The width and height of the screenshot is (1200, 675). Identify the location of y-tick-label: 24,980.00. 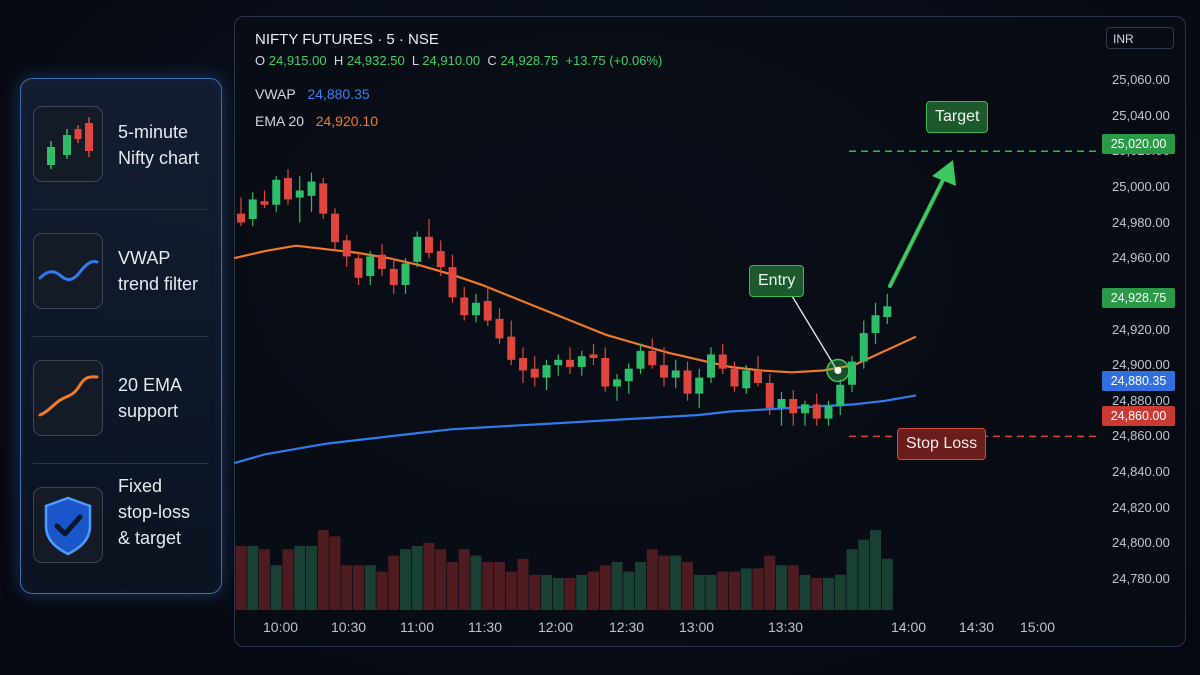
(1141, 222).